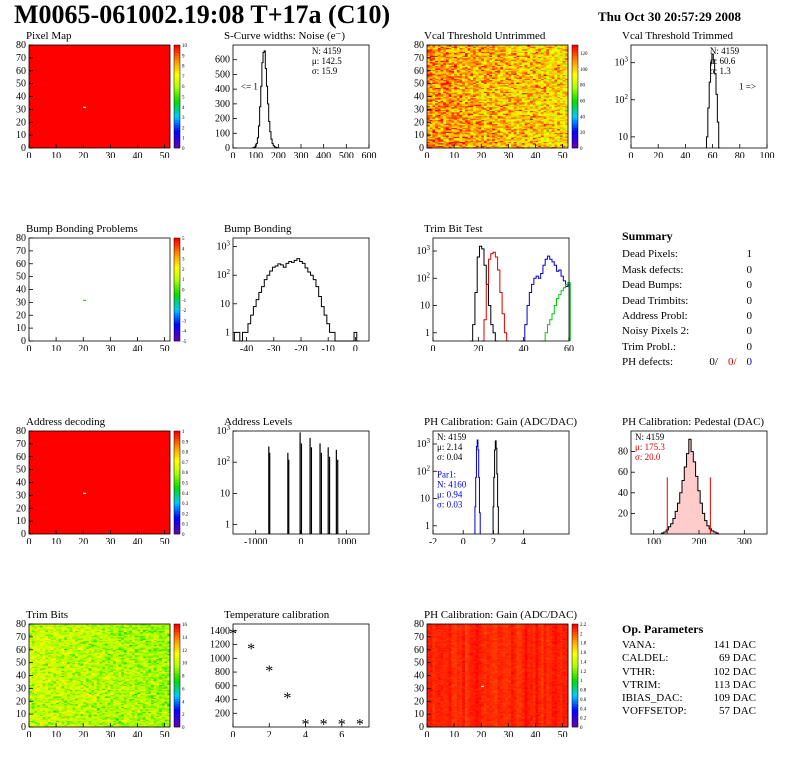 Image resolution: width=796 pixels, height=772 pixels. I want to click on summary-label: PH defects:, so click(648, 362).